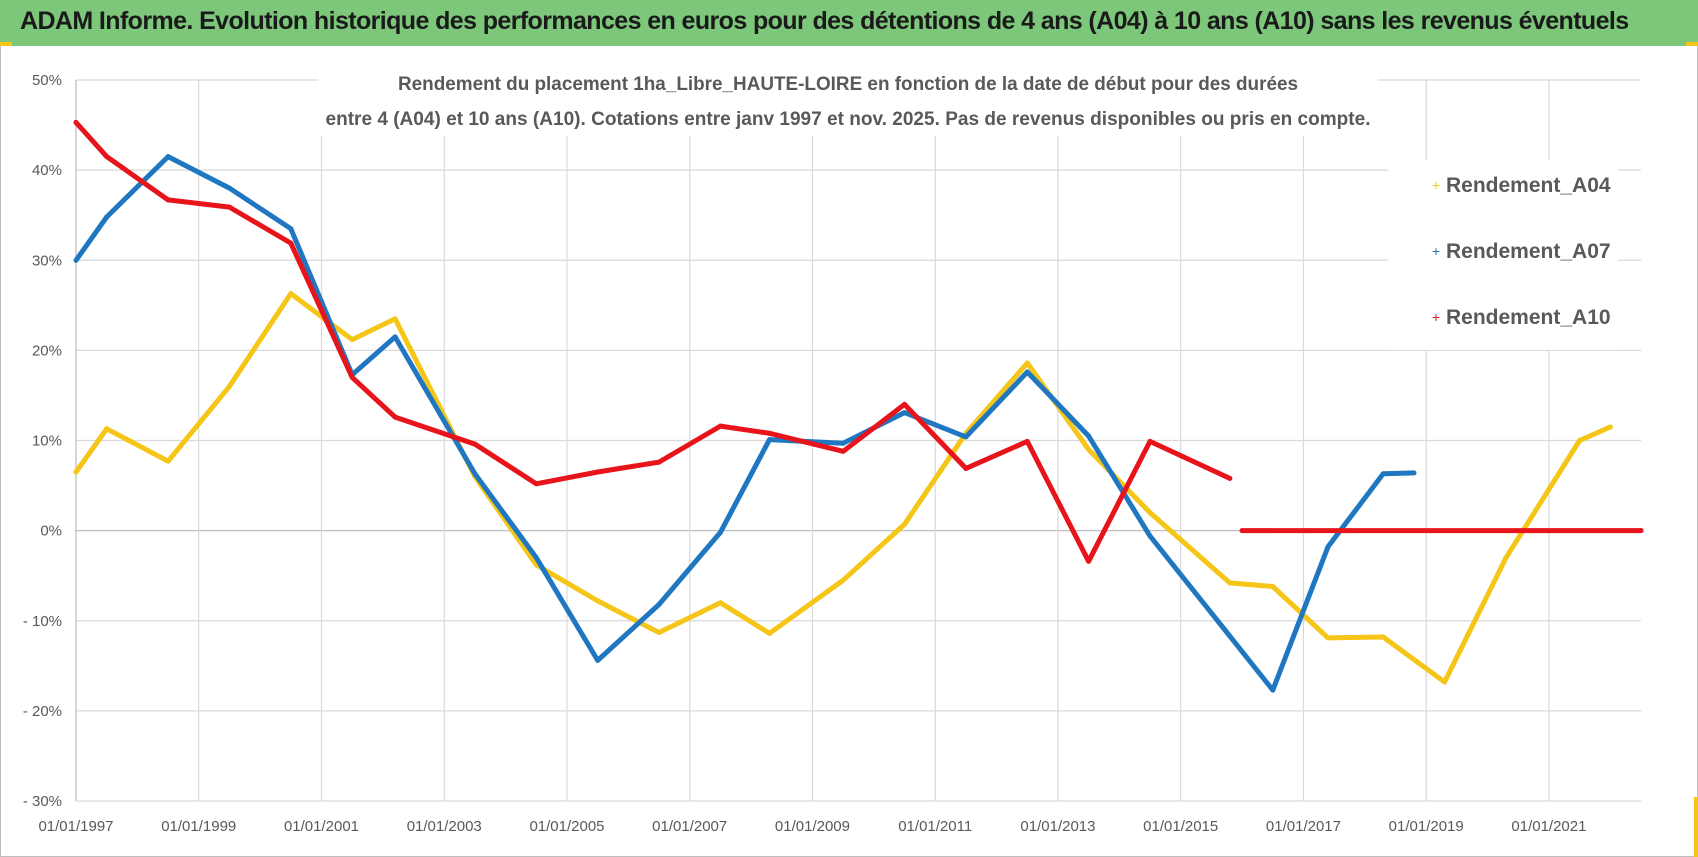  What do you see at coordinates (1528, 251) in the screenshot?
I see `legend-entry: Rendement_A07` at bounding box center [1528, 251].